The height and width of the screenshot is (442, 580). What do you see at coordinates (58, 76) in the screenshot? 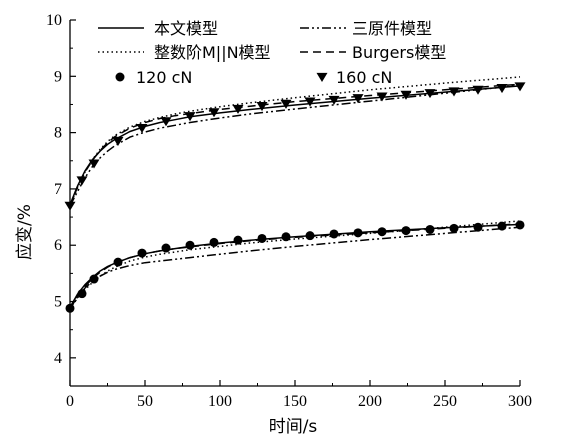
I see `y-tick-label: 9` at bounding box center [58, 76].